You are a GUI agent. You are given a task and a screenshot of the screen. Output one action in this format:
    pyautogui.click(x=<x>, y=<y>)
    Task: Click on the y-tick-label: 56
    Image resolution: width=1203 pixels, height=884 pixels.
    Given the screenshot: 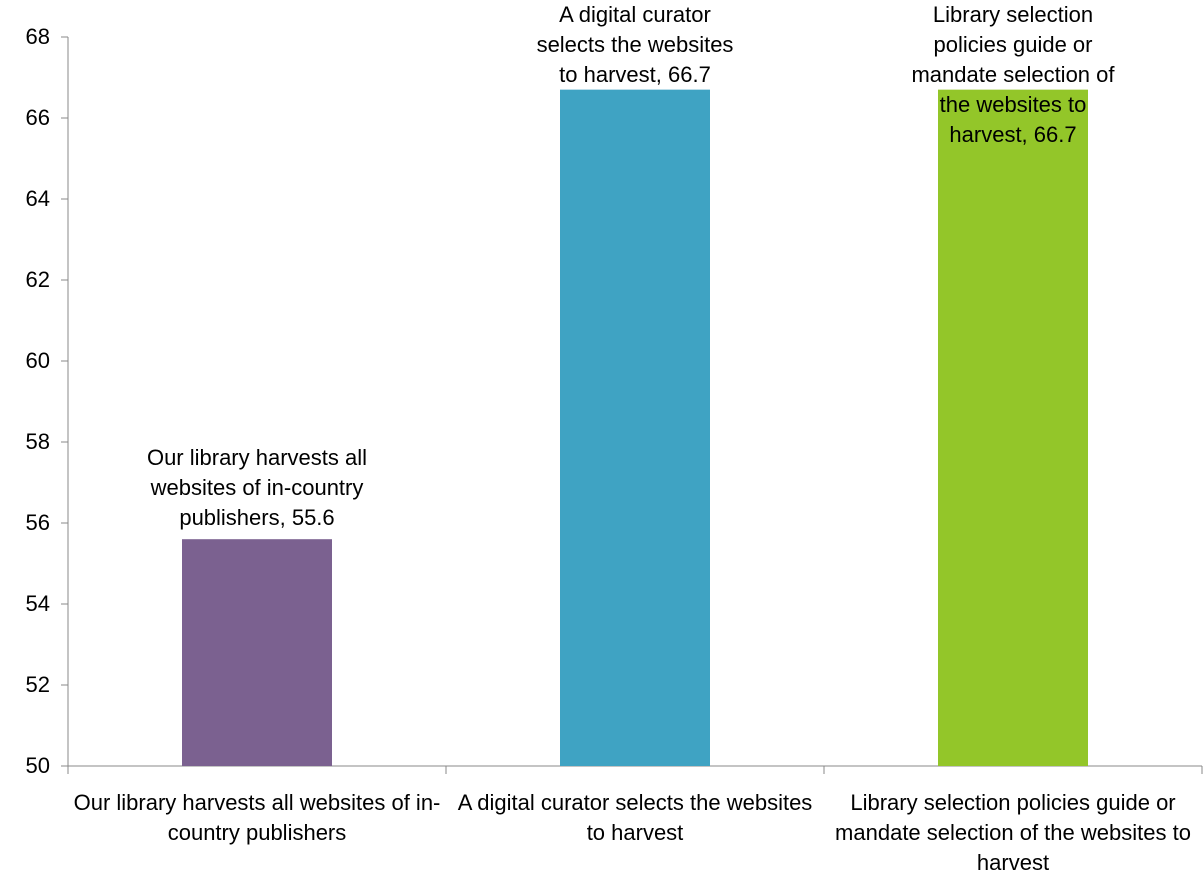 What is the action you would take?
    pyautogui.click(x=37, y=522)
    